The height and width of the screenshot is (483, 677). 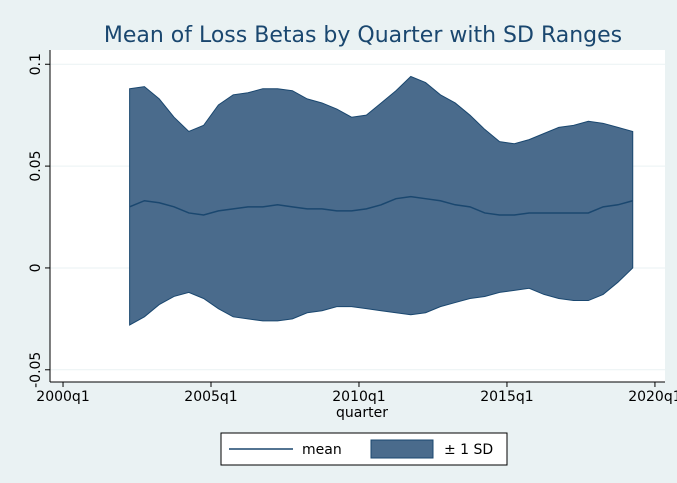 I want to click on legend-label: mean, so click(x=322, y=450).